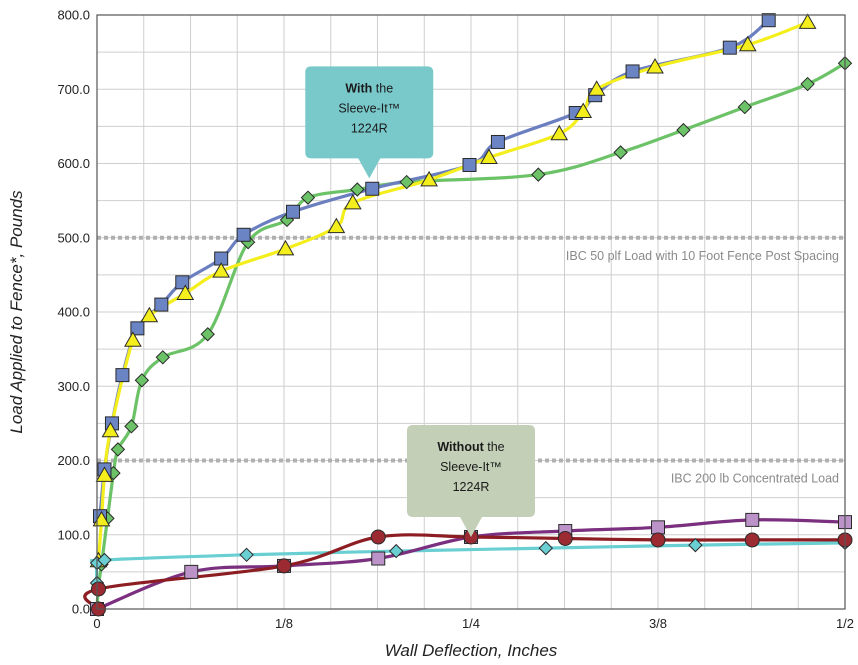 This screenshot has width=858, height=665. I want to click on x-tick-label: 1/8, so click(284, 623).